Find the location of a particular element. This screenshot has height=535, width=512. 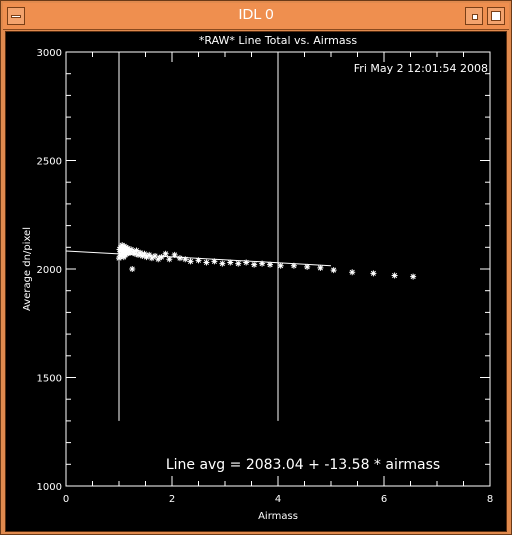

minimize-icon is located at coordinates (475, 17).